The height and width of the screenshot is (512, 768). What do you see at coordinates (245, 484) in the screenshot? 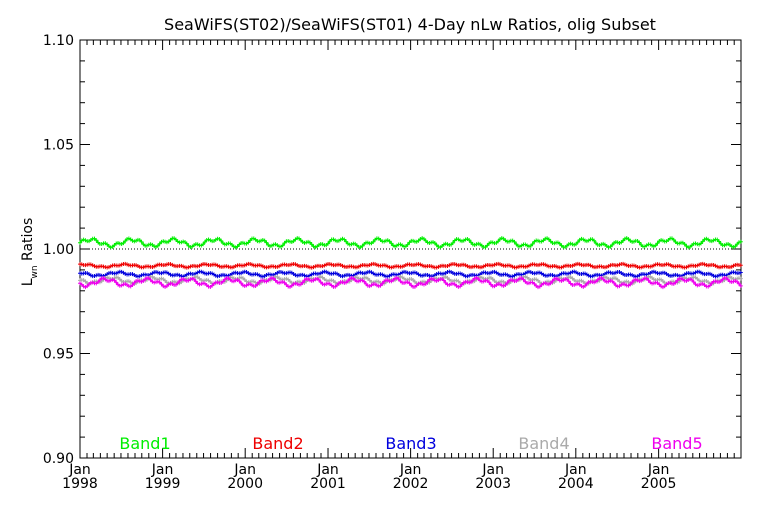
I see `x-tick-label-year: 2000` at bounding box center [245, 484].